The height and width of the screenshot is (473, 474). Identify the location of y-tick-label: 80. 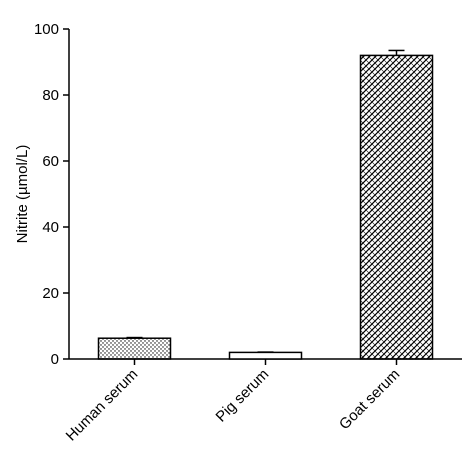
(50, 95).